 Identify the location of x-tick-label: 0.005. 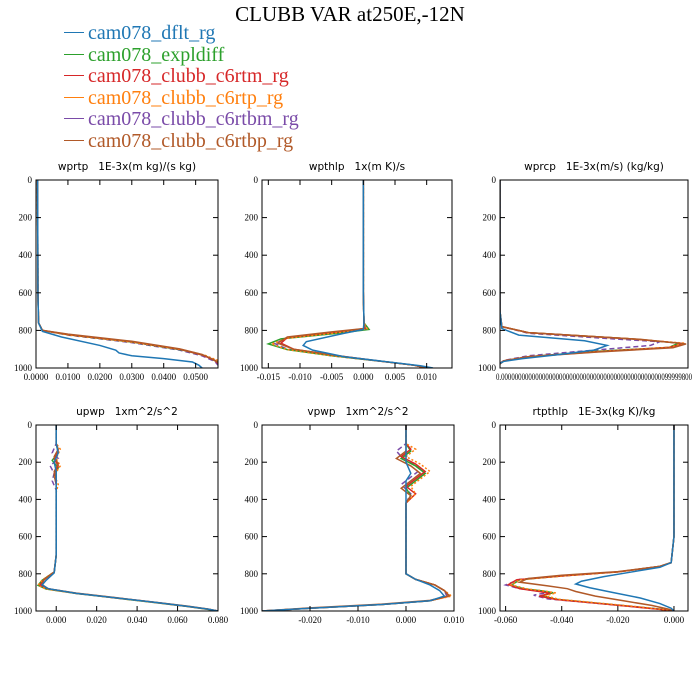
(395, 377).